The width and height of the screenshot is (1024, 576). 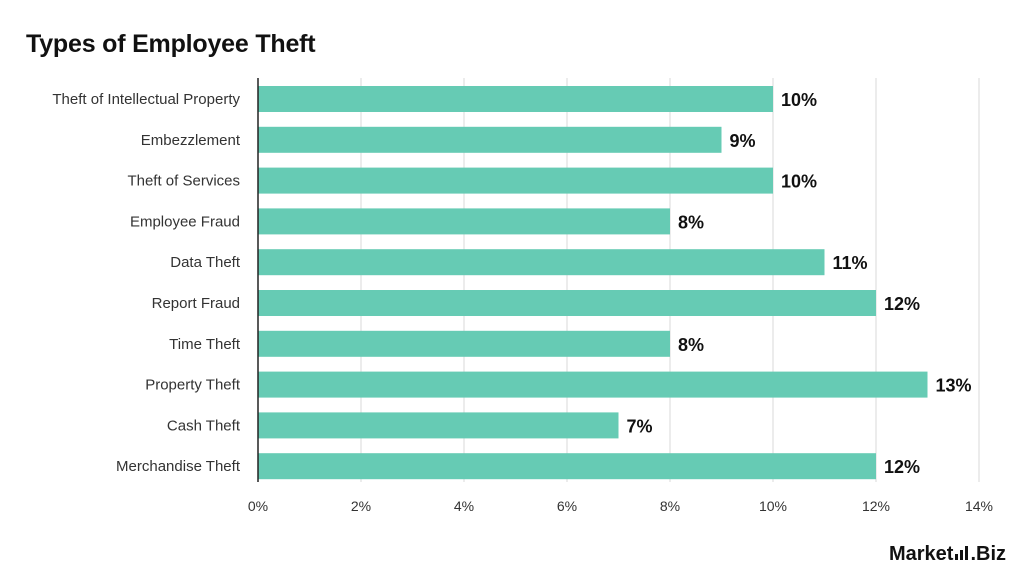 What do you see at coordinates (185, 221) in the screenshot?
I see `category-label: Employee Fraud` at bounding box center [185, 221].